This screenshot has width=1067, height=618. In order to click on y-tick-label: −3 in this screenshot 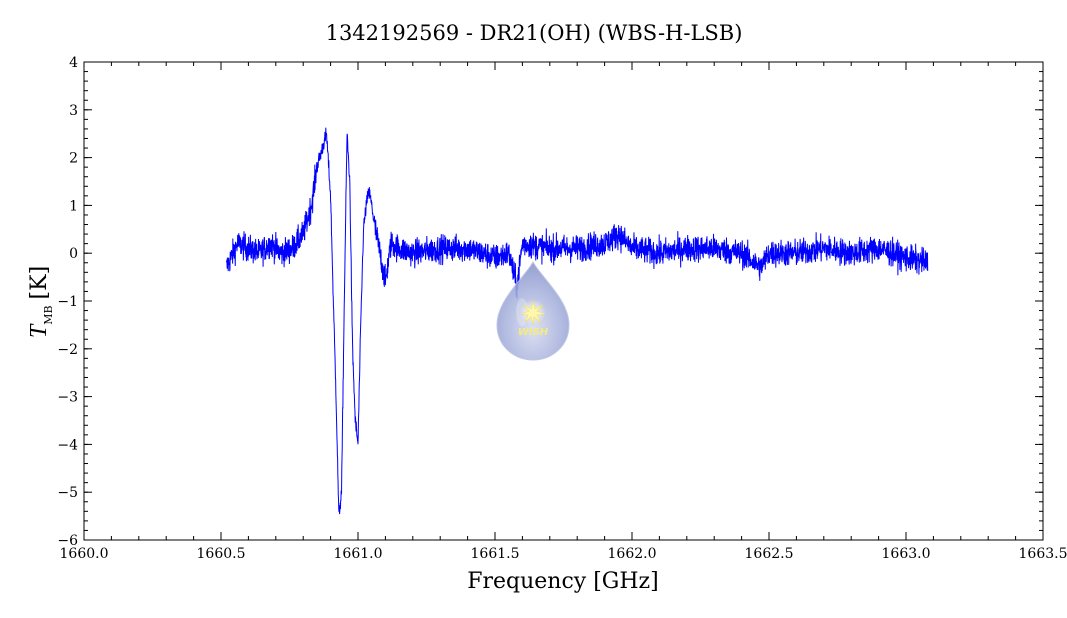, I will do `click(67, 398)`.